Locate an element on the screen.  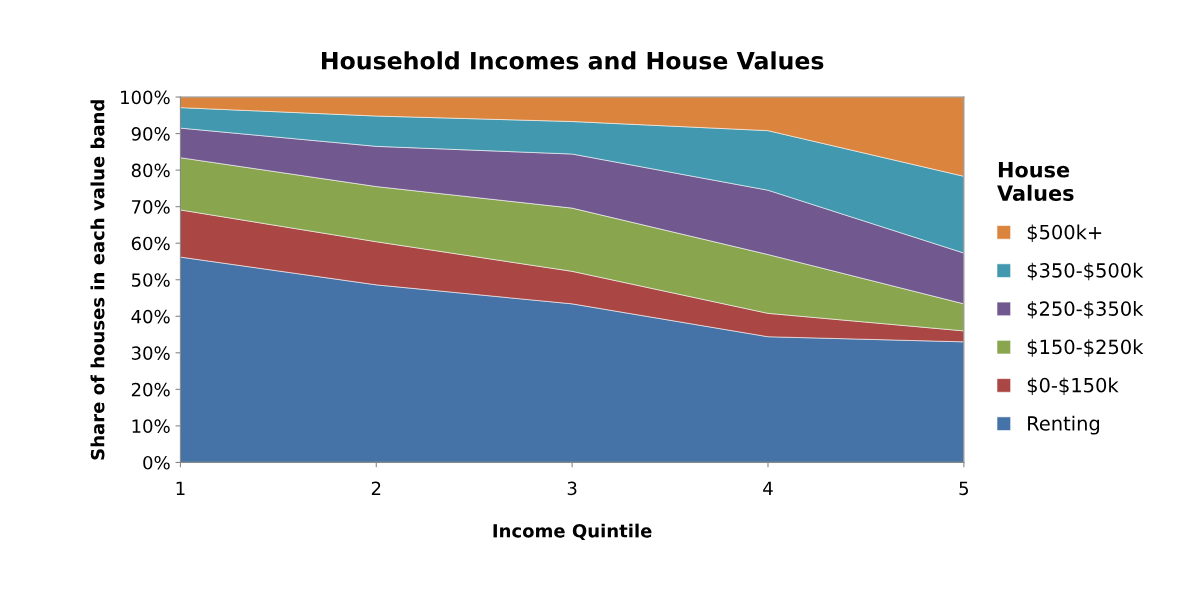
y-tick-label: 70% is located at coordinates (151, 207).